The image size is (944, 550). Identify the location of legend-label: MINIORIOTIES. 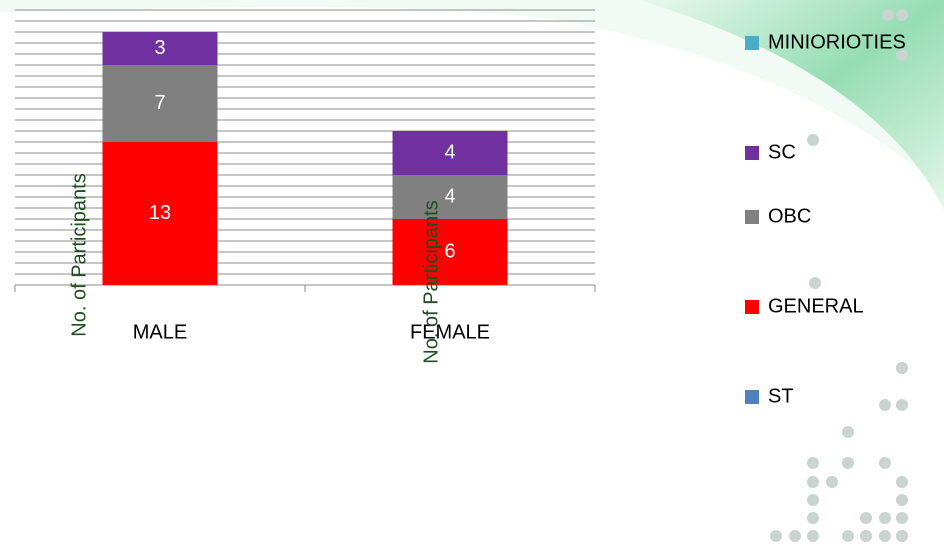
(837, 42).